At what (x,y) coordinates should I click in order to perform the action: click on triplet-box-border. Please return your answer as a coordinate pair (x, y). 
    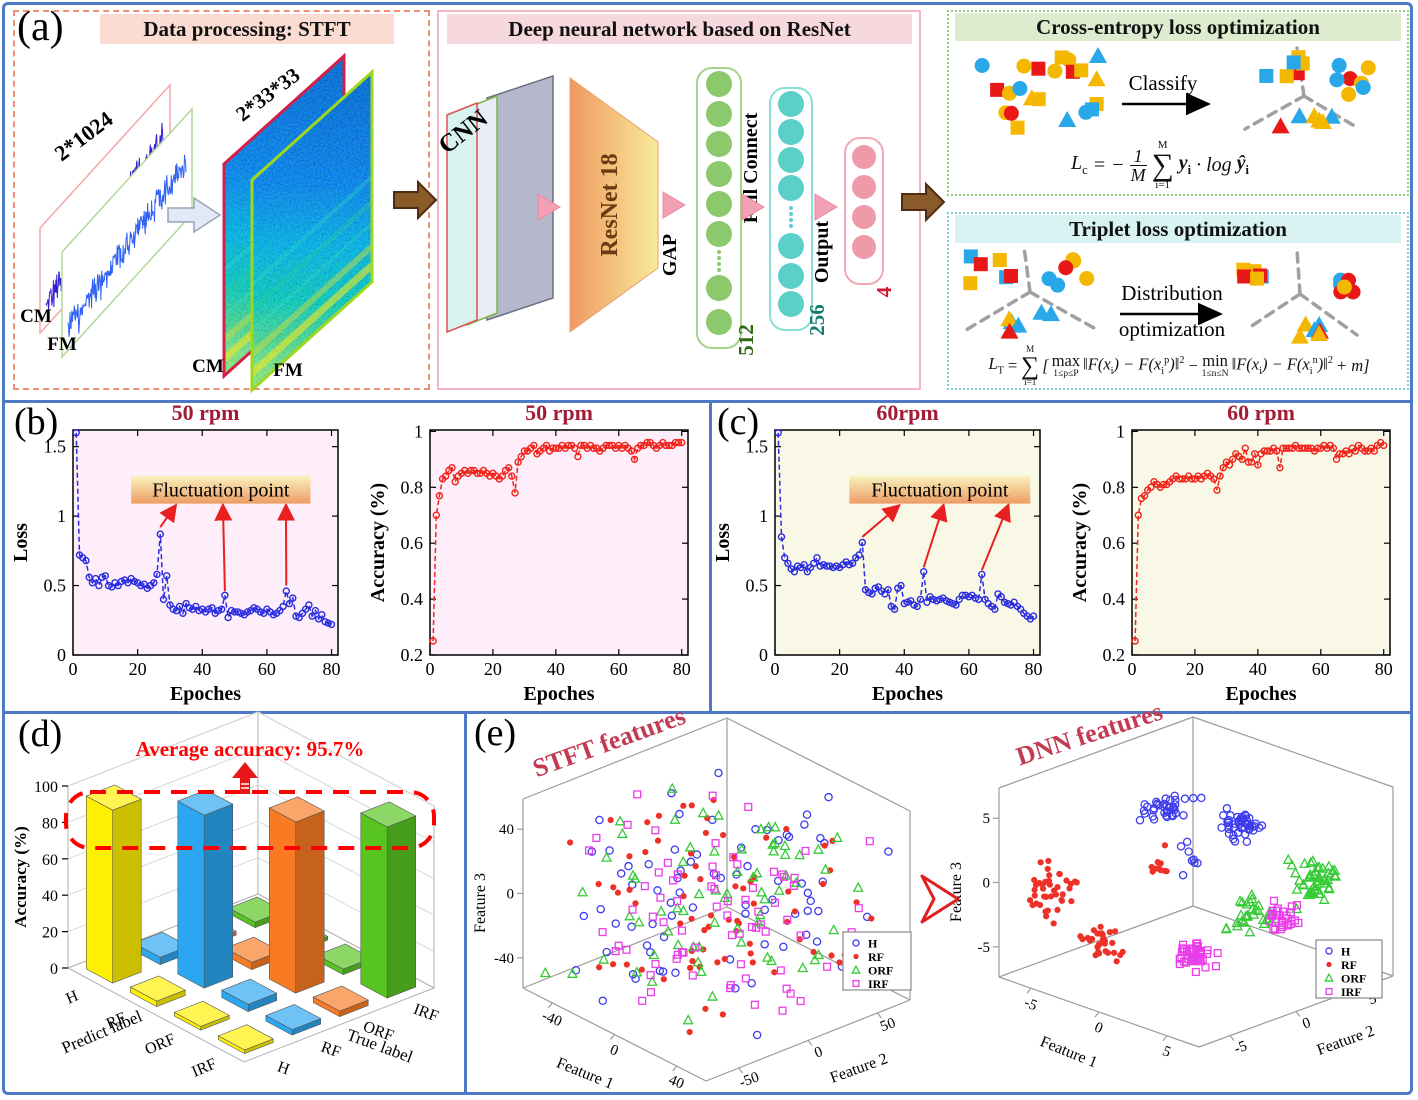
    Looking at the image, I should click on (1178, 301).